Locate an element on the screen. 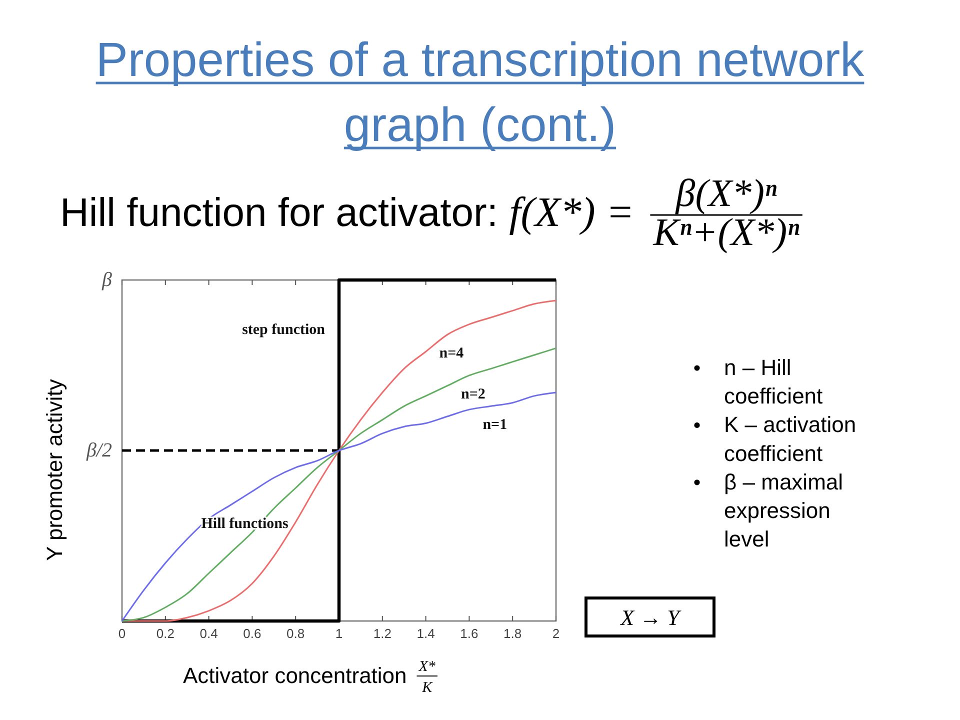  x-tick-label: 1.2 is located at coordinates (382, 633).